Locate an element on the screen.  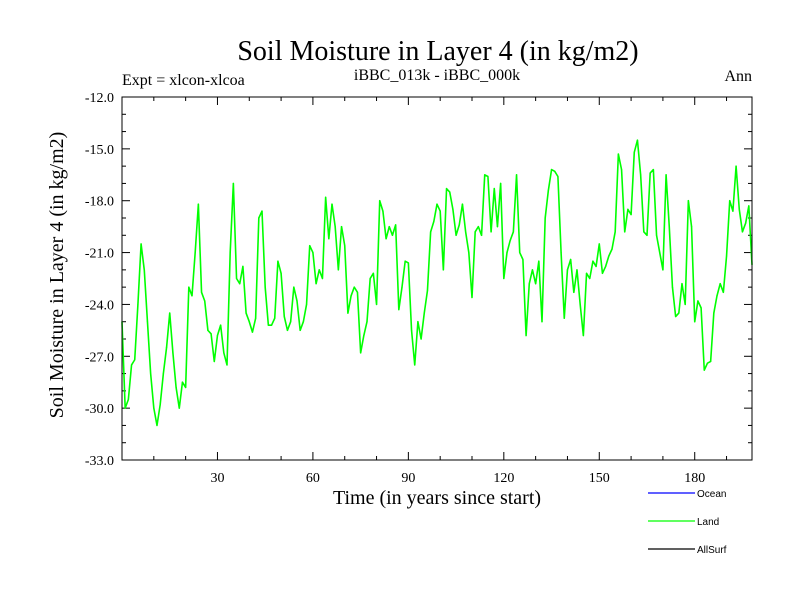
y-tick-label: -33.0 is located at coordinates (99, 461).